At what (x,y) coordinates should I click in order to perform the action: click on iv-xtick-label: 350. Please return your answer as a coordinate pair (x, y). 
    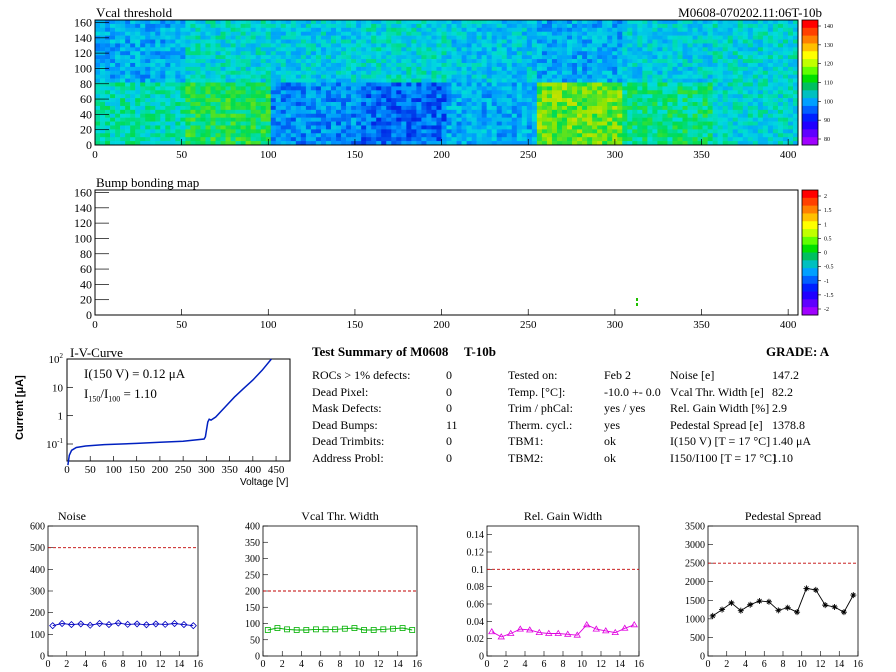
    Looking at the image, I should click on (229, 470).